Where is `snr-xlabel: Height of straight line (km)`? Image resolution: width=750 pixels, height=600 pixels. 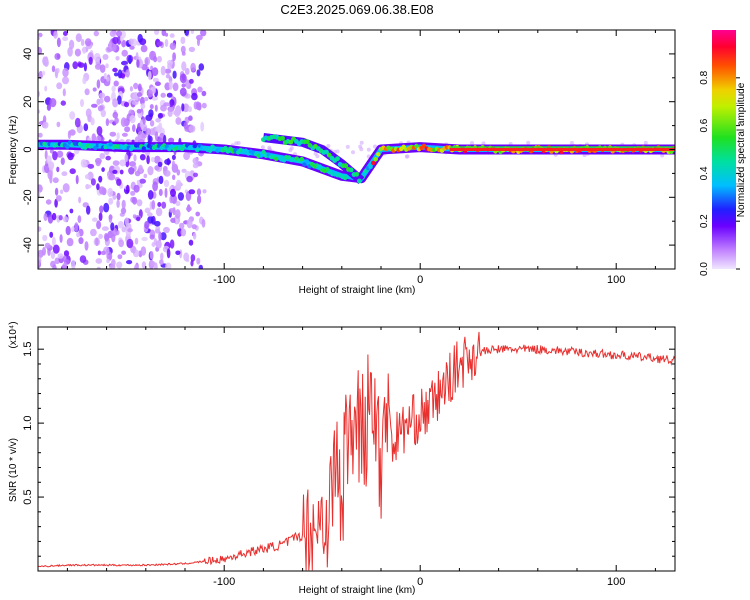
snr-xlabel: Height of straight line (km) is located at coordinates (357, 590).